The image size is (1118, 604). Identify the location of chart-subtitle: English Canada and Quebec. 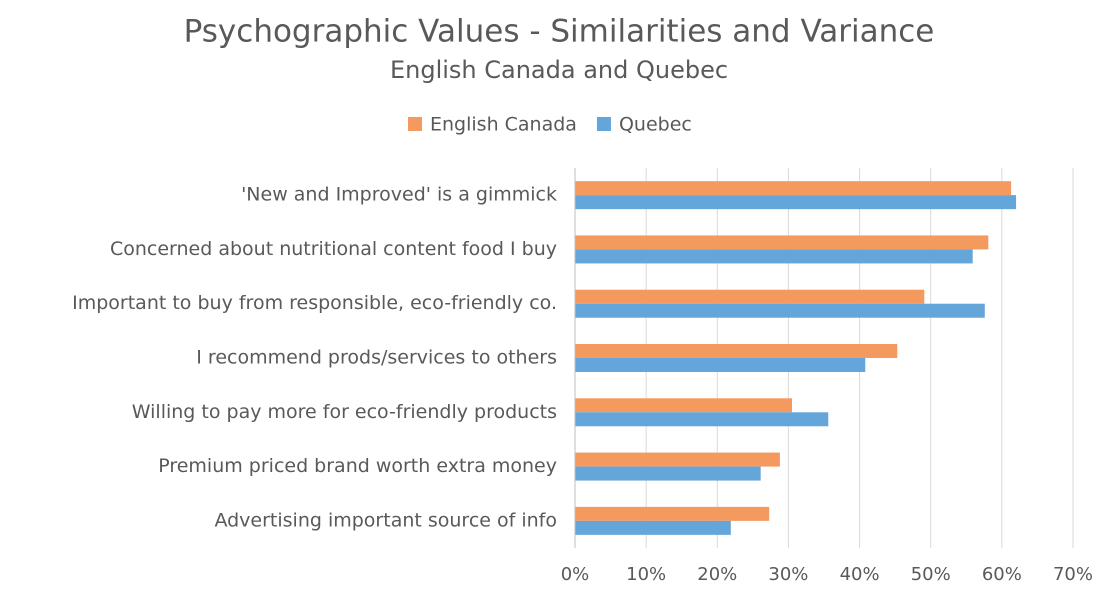
(559, 70).